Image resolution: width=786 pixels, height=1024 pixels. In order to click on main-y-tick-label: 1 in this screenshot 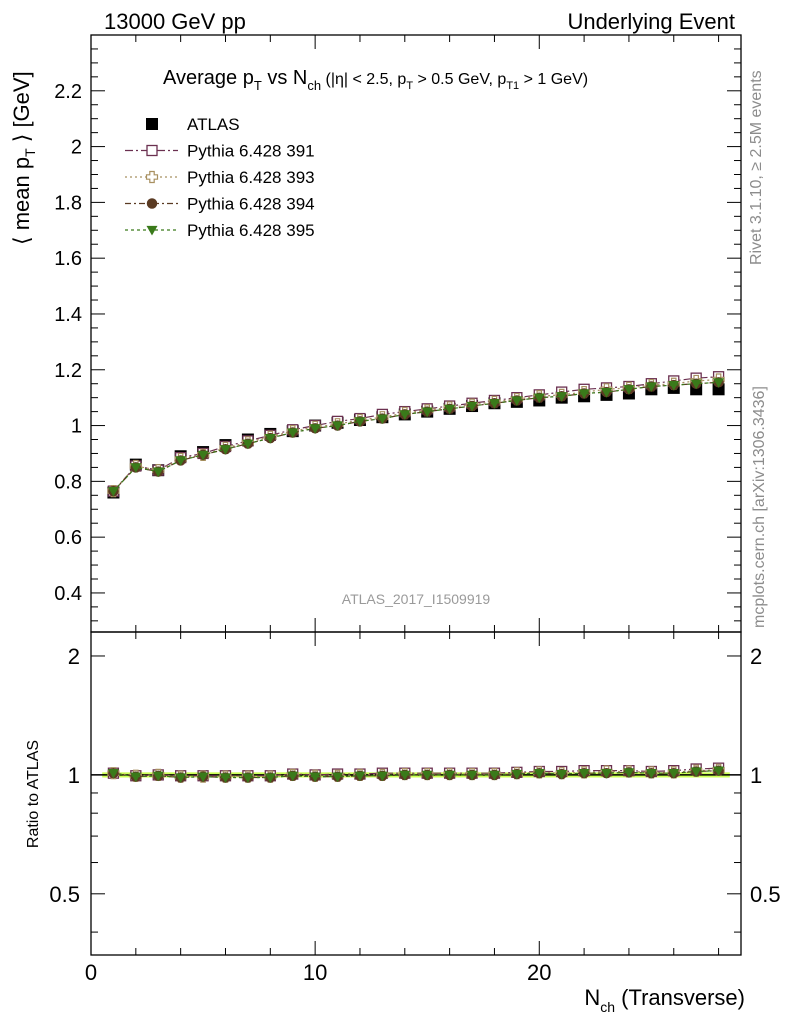, I will do `click(76, 427)`.